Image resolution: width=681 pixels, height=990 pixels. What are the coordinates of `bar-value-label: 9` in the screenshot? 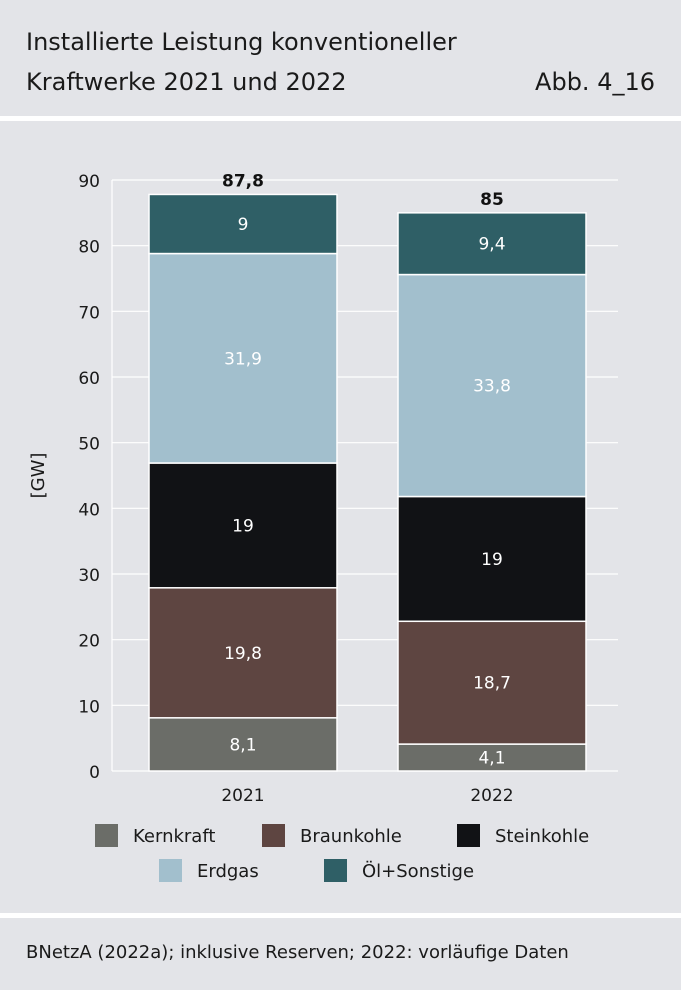 It's located at (243, 225).